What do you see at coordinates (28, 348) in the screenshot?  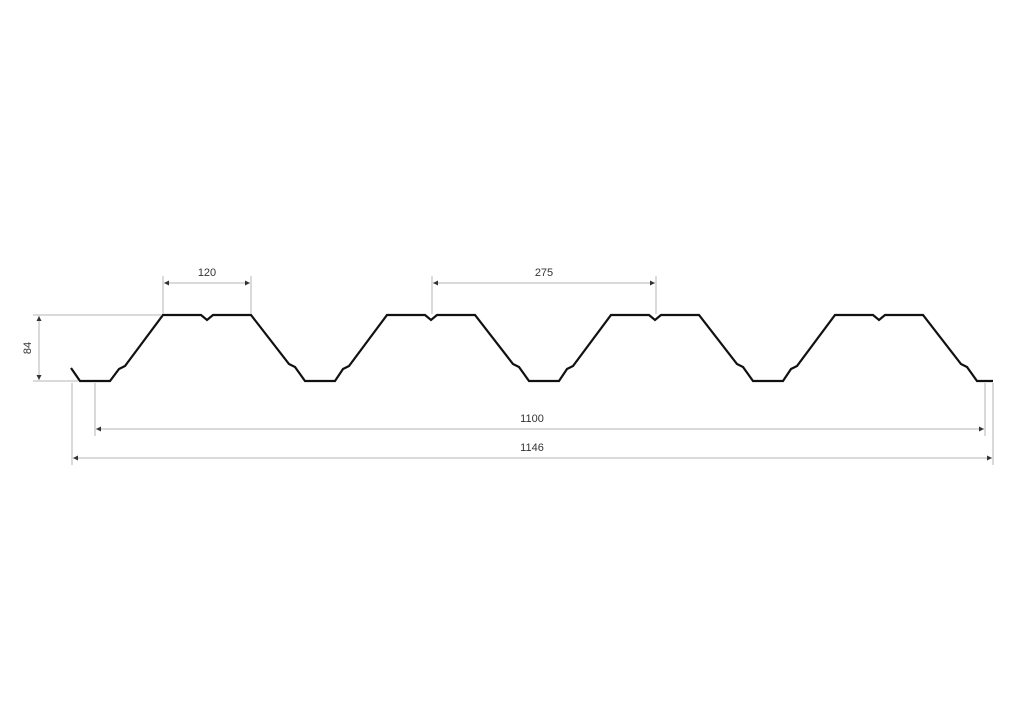 I see `height-label: 84` at bounding box center [28, 348].